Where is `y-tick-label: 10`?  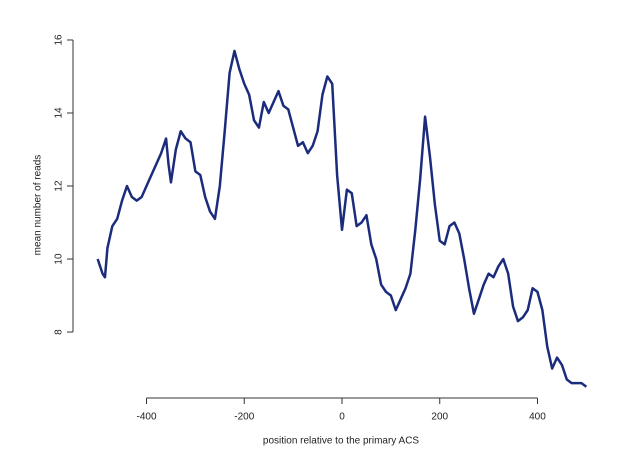
y-tick-label: 10 is located at coordinates (59, 259).